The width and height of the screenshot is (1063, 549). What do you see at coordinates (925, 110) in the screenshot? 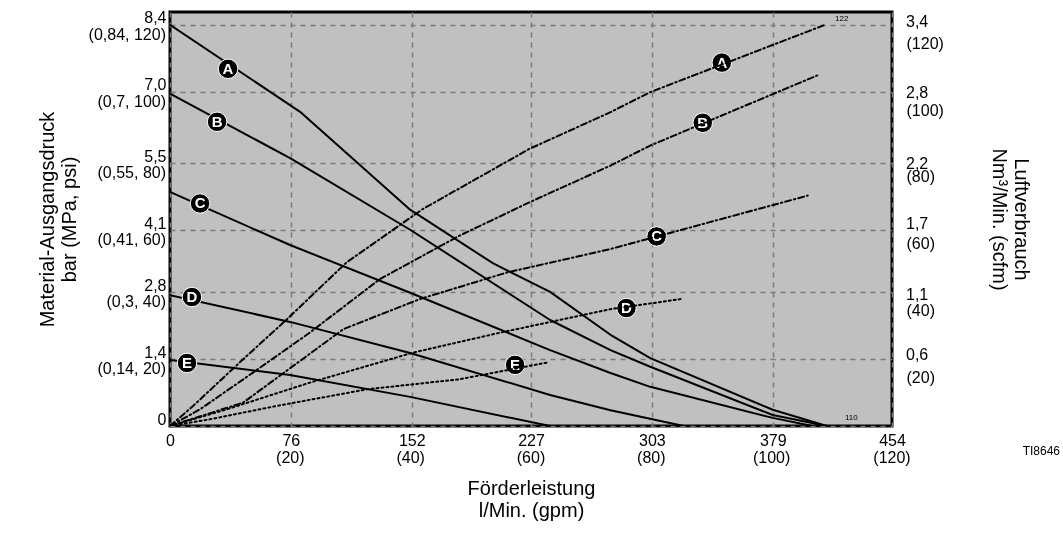
I see `y2-tick-label: (100)` at bounding box center [925, 110].